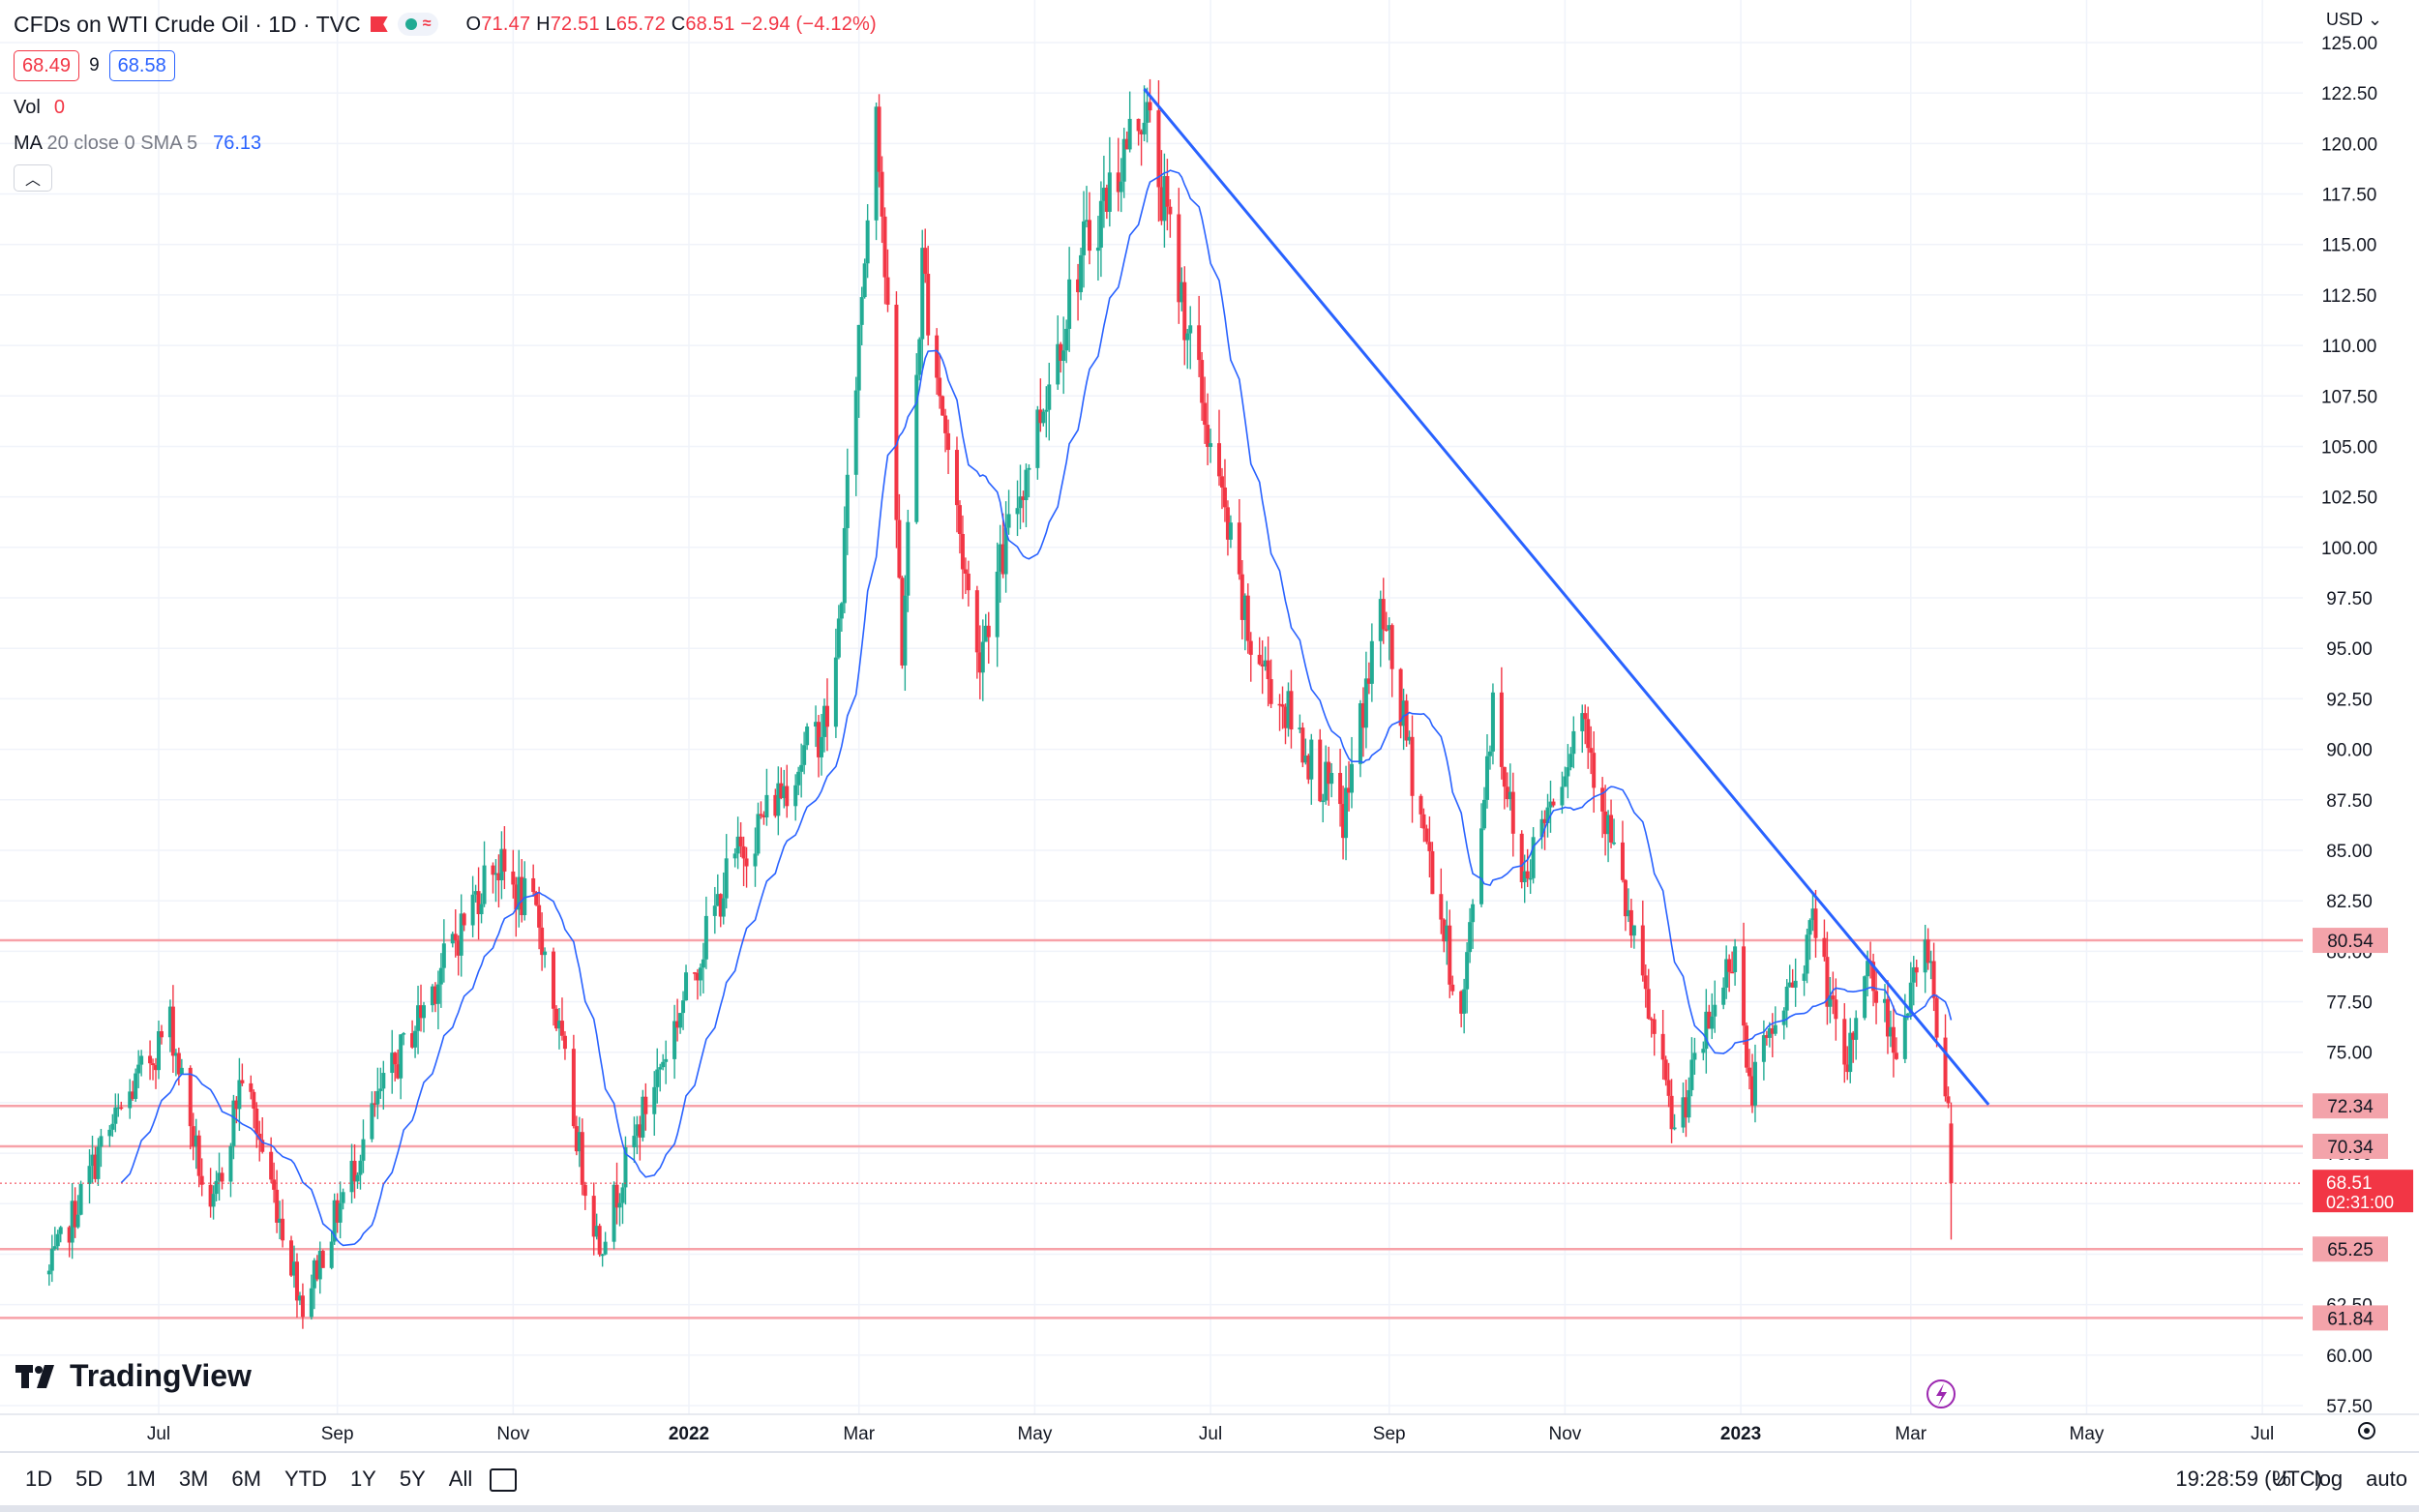  Describe the element at coordinates (1941, 1394) in the screenshot. I see `lightning-icon` at that location.